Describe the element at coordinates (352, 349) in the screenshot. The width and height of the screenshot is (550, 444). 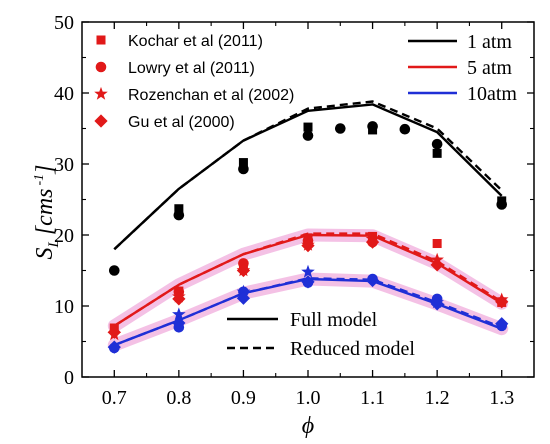
I see `legend-label-reduced-model: Reduced model` at that location.